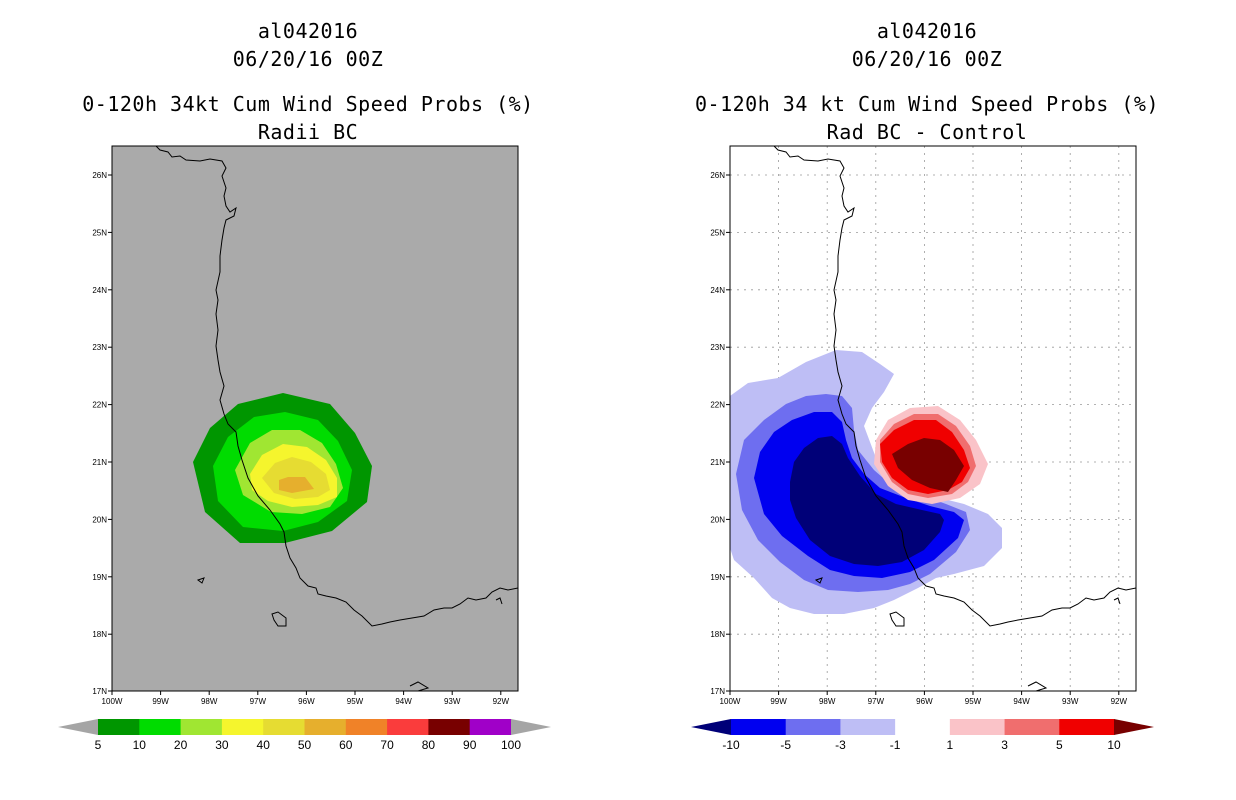 This screenshot has width=1236, height=800. I want to click on right-storm-id: al042016, so click(927, 31).